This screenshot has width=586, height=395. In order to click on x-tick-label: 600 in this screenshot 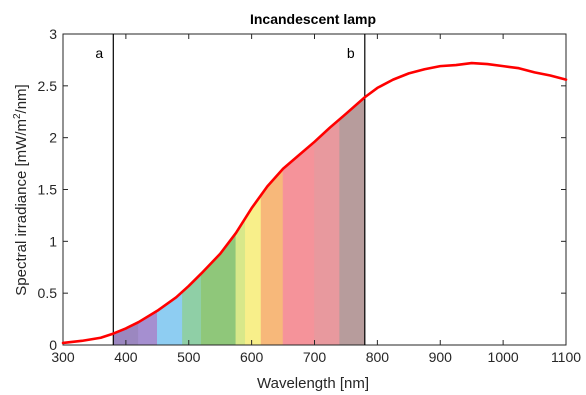, I will do `click(252, 357)`.